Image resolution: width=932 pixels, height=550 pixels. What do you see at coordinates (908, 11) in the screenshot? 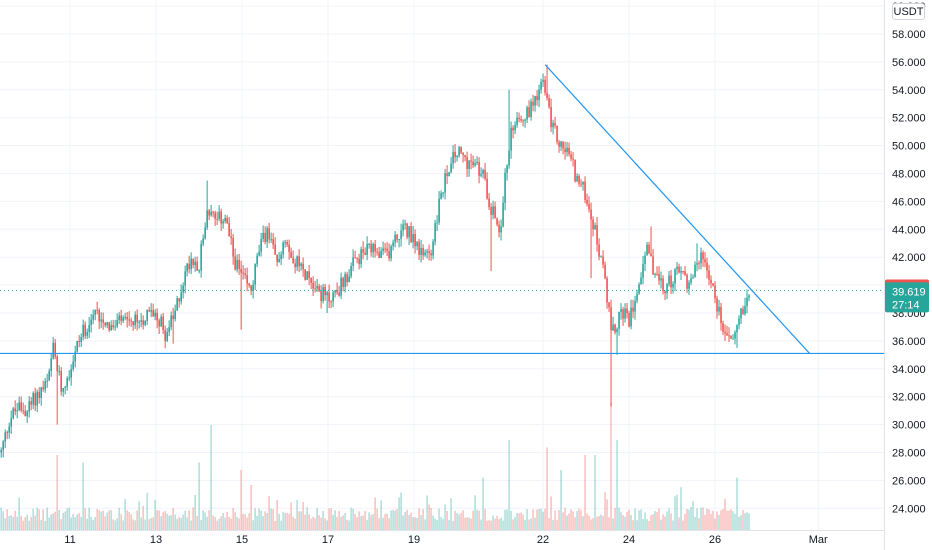
I see `quote-unit-label: USDT` at bounding box center [908, 11].